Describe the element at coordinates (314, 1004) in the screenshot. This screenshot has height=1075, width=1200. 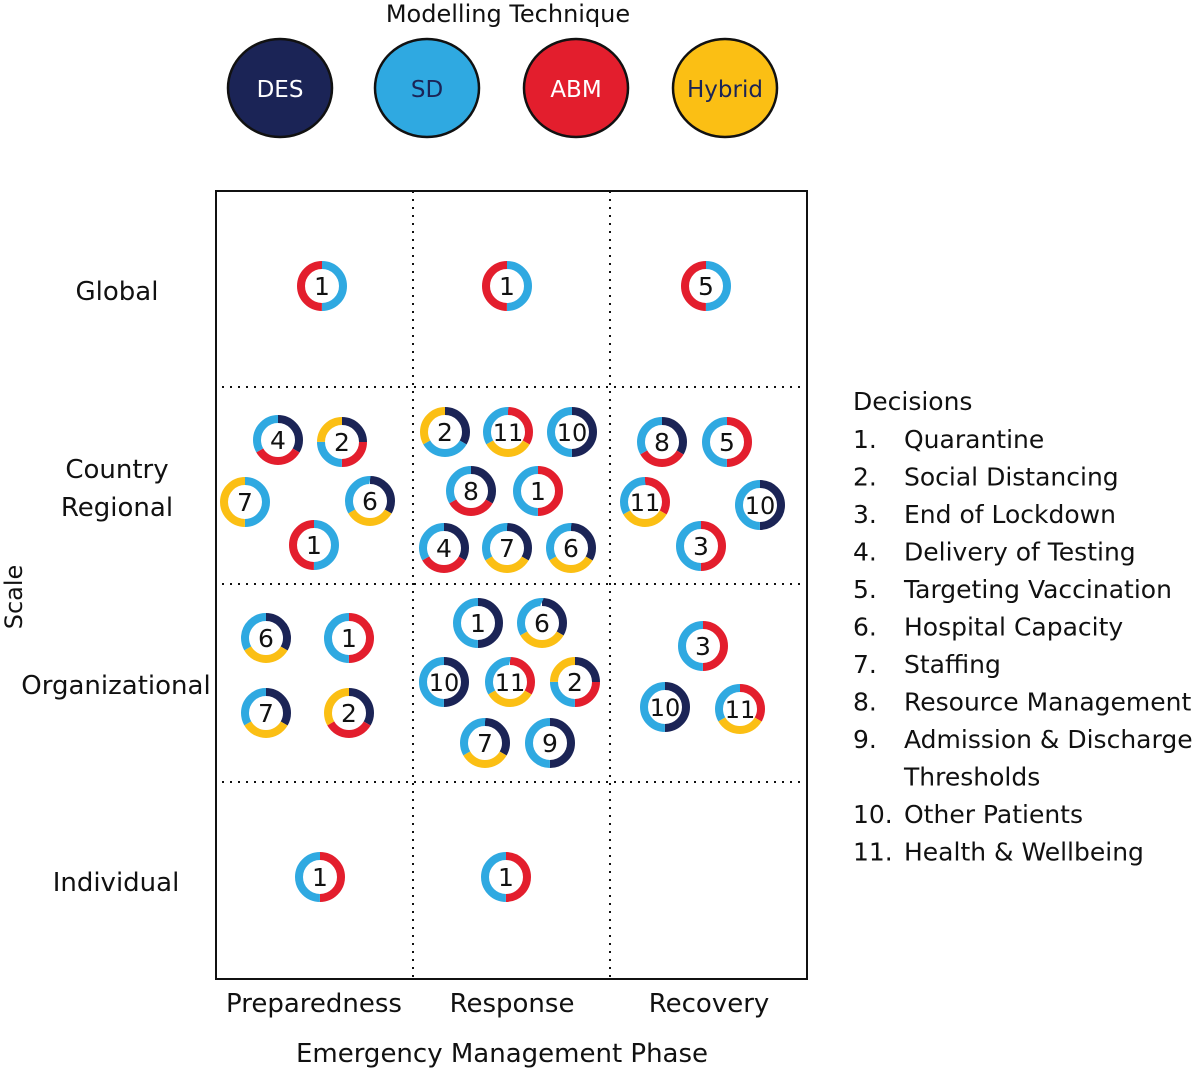
I see `column-label-preparedness: Preparedness` at that location.